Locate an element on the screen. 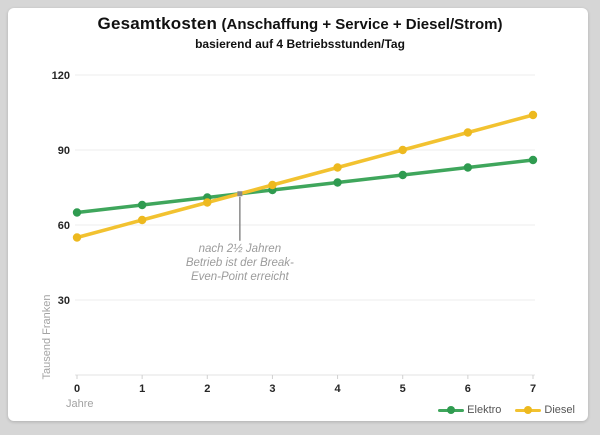 The height and width of the screenshot is (435, 600). break-even-annotation-line-3: Even-Point erreicht is located at coordinates (240, 277).